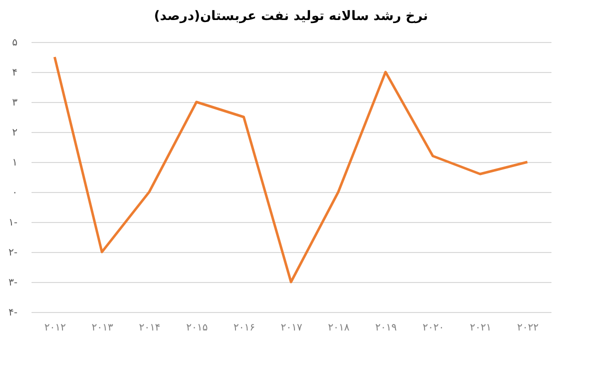 This screenshot has width=598, height=368. Describe the element at coordinates (15, 43) in the screenshot. I see `y-tick-label: ۵` at that location.